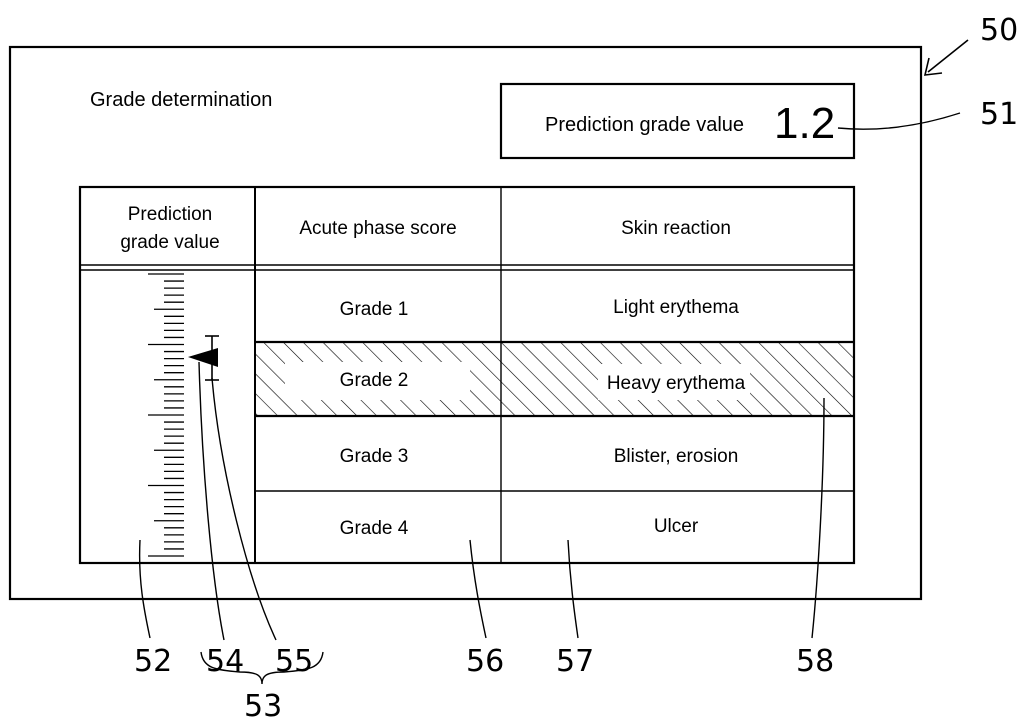 The image size is (1021, 724). Describe the element at coordinates (263, 706) in the screenshot. I see `ref-53: 53` at that location.